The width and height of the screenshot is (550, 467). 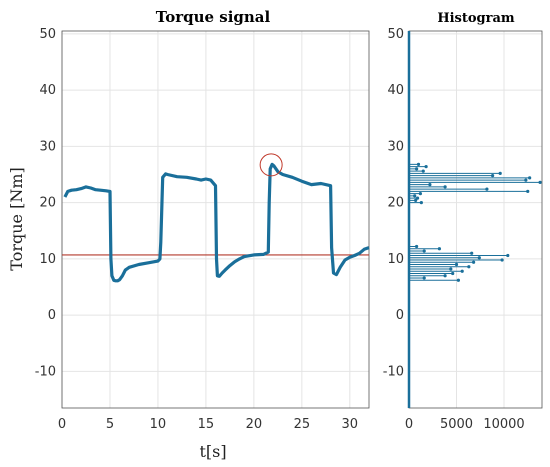 I want to click on signal-y-tick-label: 50, so click(x=47, y=34).